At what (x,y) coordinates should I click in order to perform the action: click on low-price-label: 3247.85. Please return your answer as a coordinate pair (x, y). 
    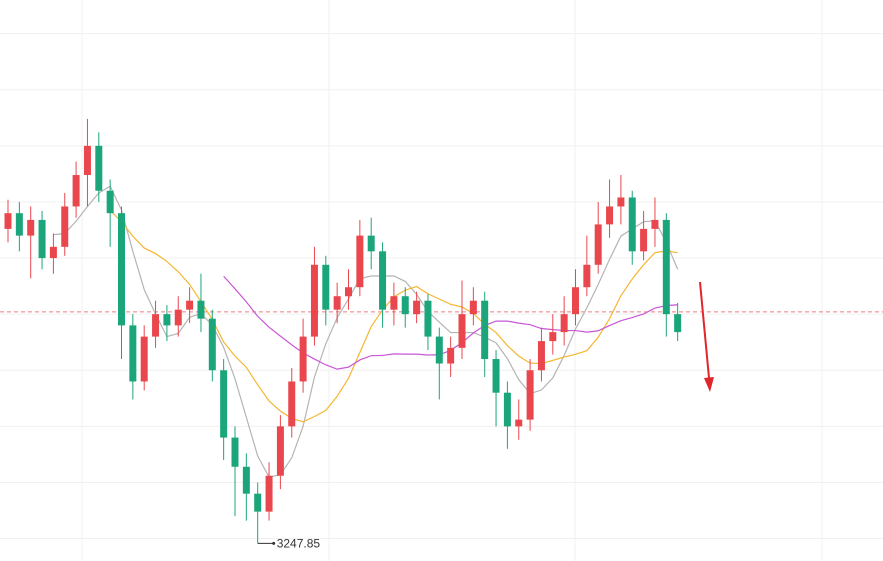
    Looking at the image, I should click on (299, 544).